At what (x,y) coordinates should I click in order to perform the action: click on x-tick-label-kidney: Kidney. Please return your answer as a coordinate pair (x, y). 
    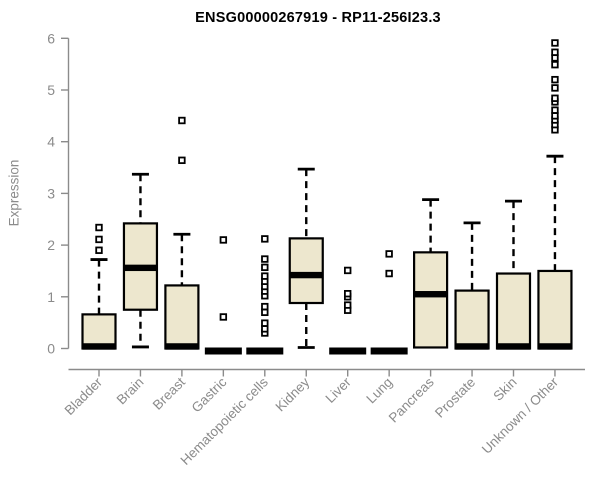
    Looking at the image, I should click on (293, 394).